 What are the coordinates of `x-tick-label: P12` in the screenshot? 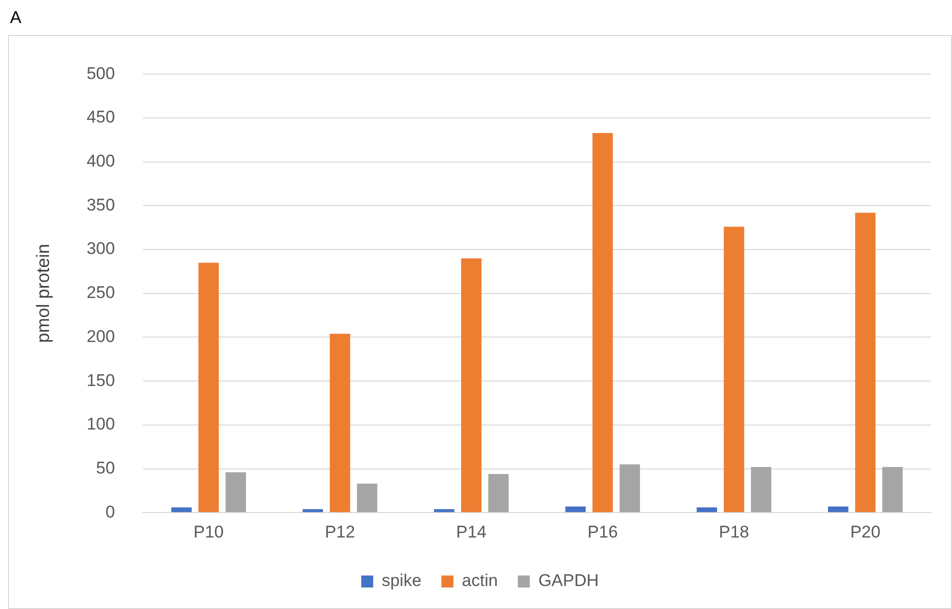 It's located at (340, 532).